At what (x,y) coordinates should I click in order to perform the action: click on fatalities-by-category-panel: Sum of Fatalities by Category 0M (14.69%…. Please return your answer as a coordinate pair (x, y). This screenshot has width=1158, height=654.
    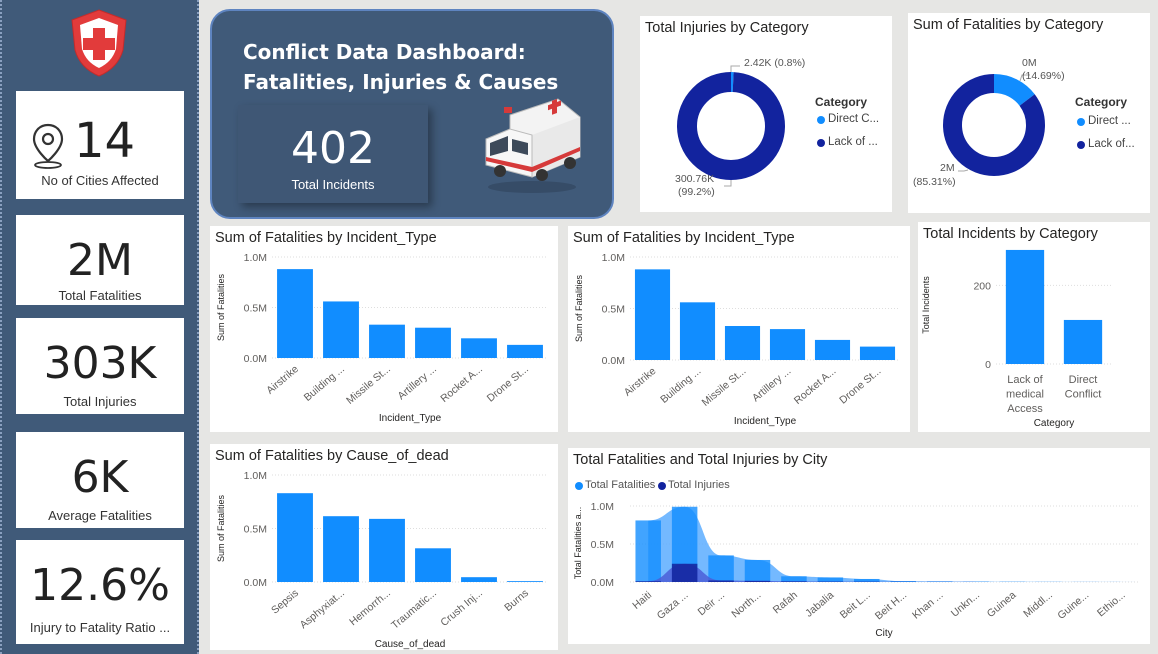
    Looking at the image, I should click on (1029, 113).